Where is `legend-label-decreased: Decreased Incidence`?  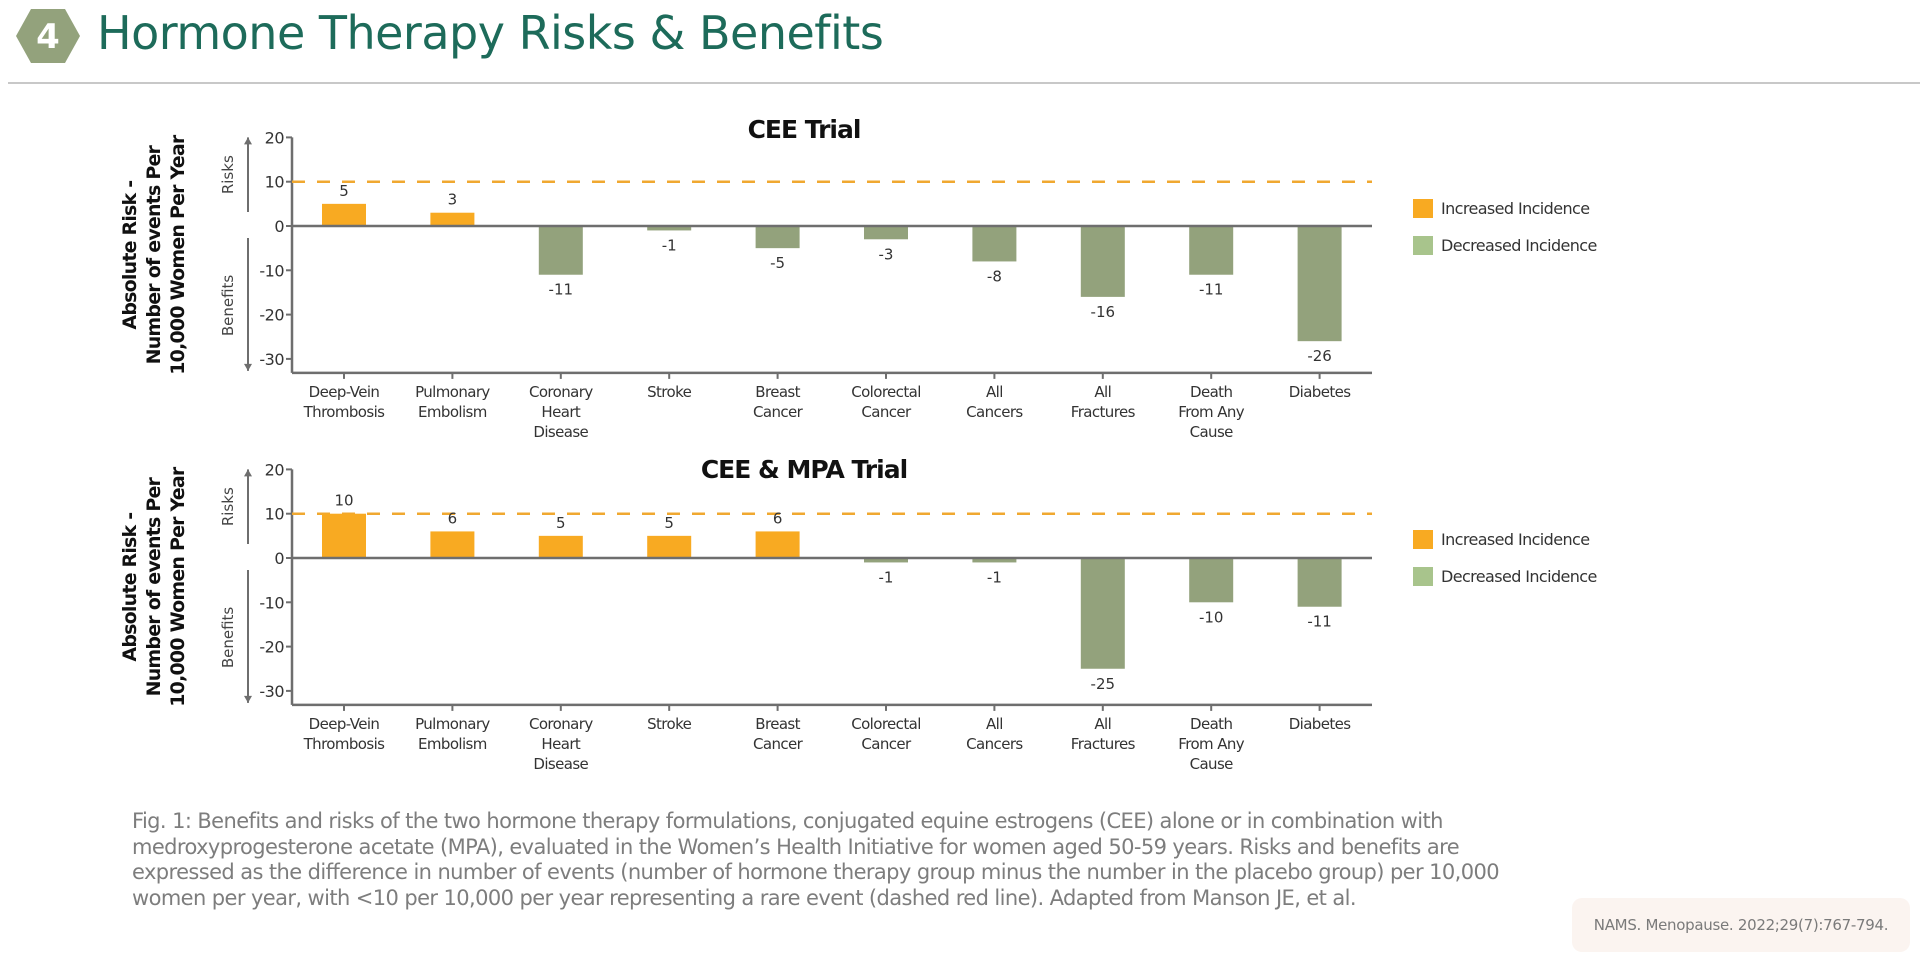 legend-label-decreased: Decreased Incidence is located at coordinates (1519, 245).